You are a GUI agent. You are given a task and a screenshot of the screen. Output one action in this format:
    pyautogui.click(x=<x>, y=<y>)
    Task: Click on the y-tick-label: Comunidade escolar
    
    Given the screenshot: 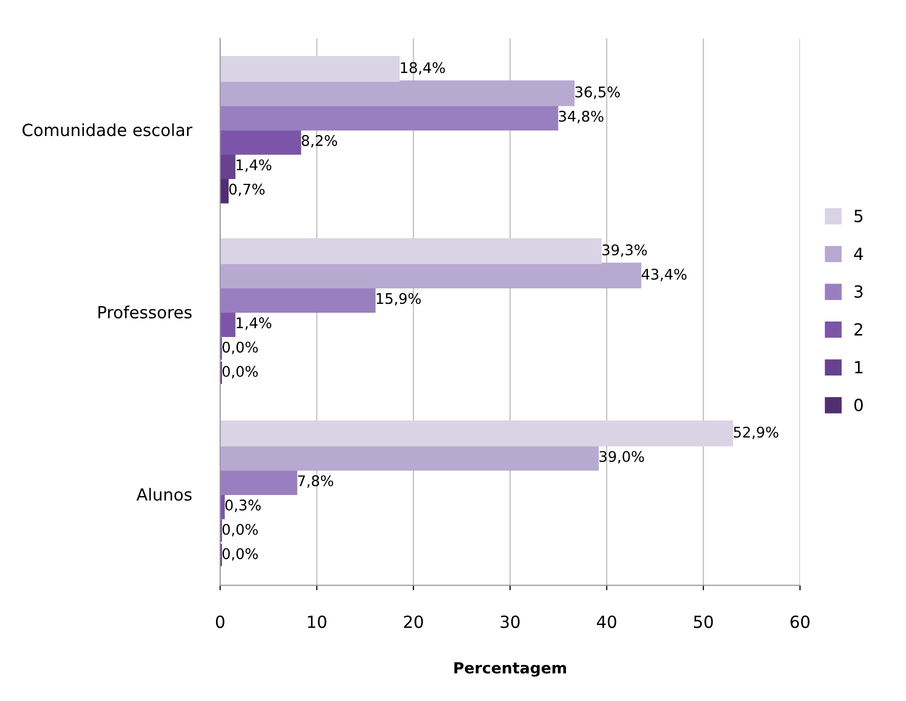 What is the action you would take?
    pyautogui.click(x=107, y=129)
    